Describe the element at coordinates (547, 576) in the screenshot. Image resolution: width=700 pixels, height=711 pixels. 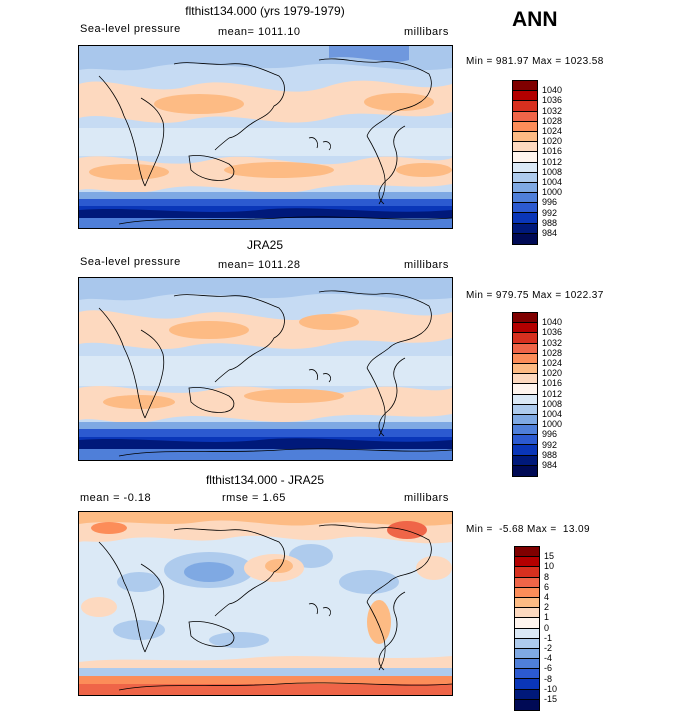
I see `colorbar-tick-label: 8` at that location.